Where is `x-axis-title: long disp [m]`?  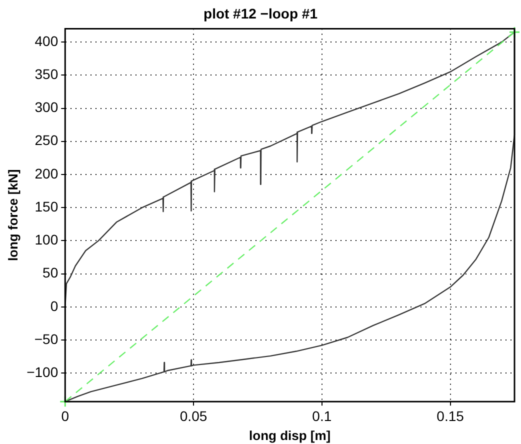
x-axis-title: long disp [m] is located at coordinates (290, 435).